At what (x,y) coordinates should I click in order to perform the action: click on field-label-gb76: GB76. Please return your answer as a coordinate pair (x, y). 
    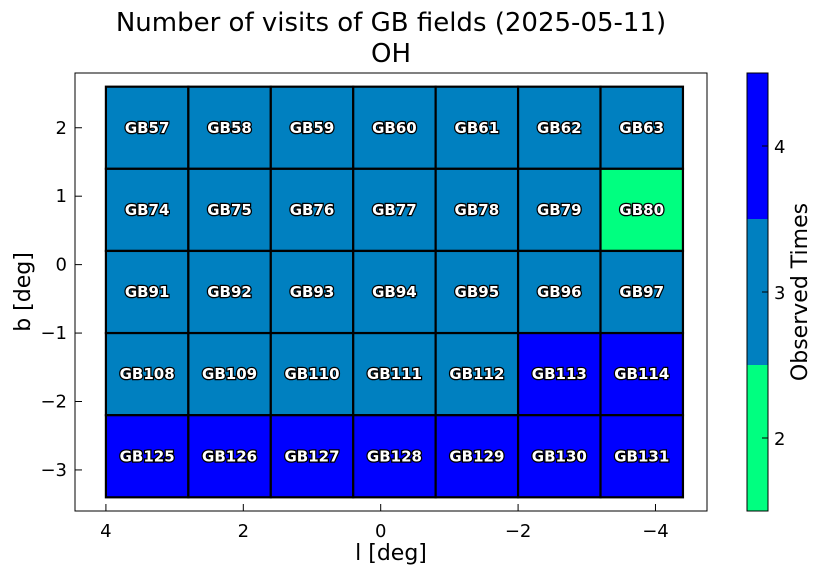
    Looking at the image, I should click on (312, 210).